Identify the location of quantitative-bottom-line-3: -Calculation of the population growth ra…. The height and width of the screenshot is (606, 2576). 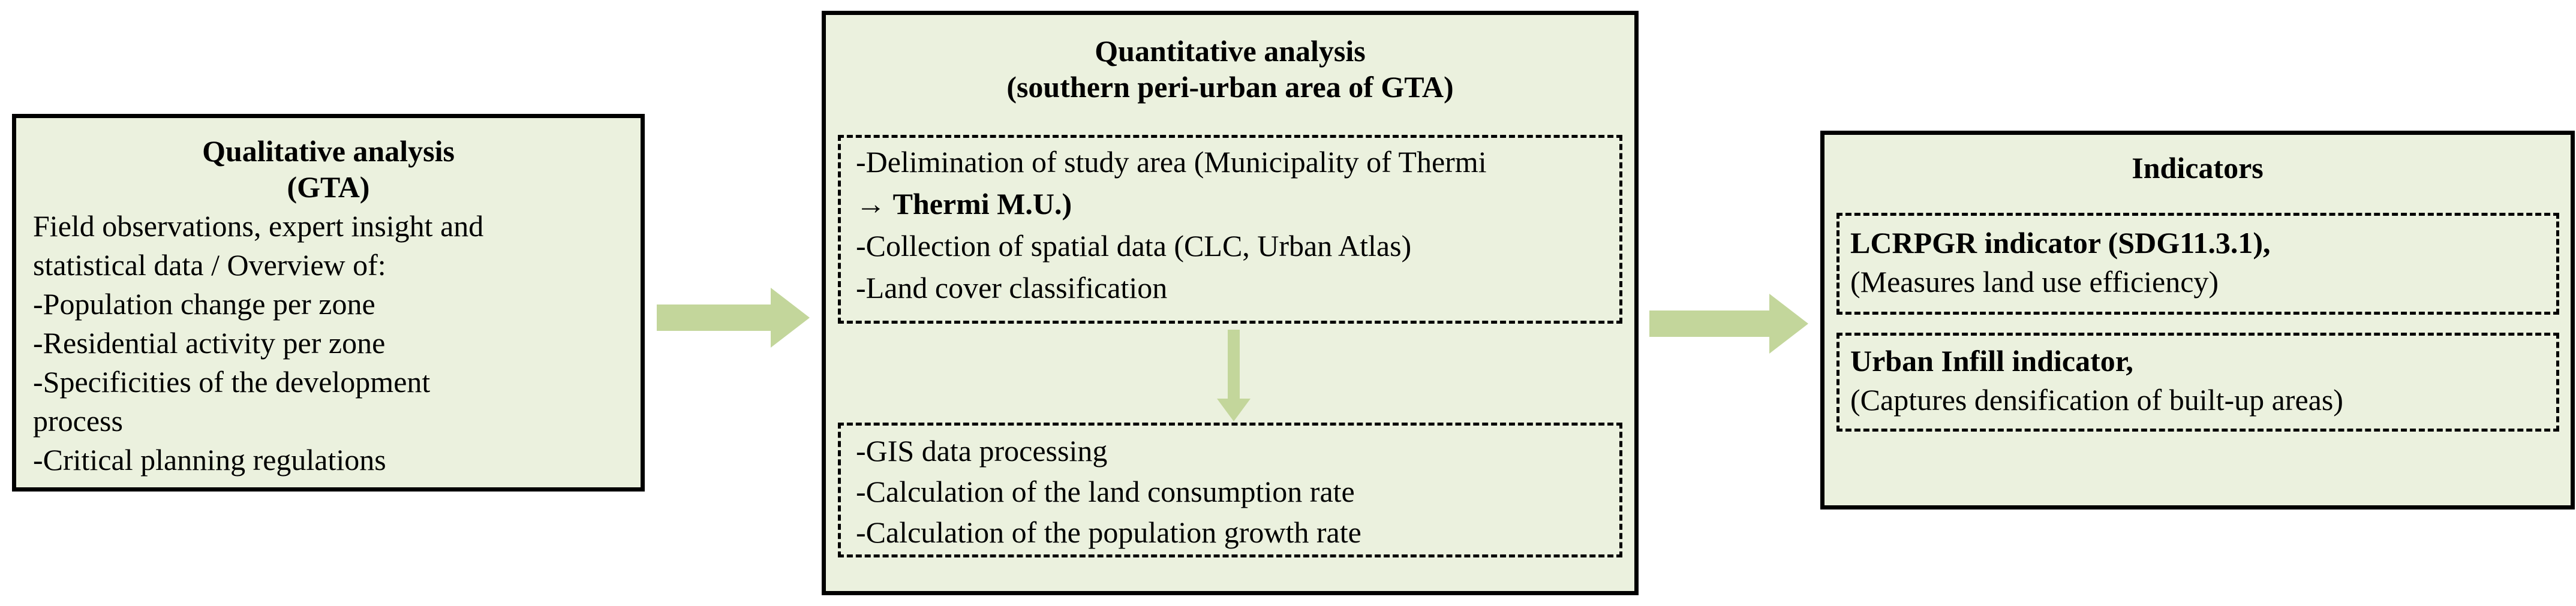
(1109, 532).